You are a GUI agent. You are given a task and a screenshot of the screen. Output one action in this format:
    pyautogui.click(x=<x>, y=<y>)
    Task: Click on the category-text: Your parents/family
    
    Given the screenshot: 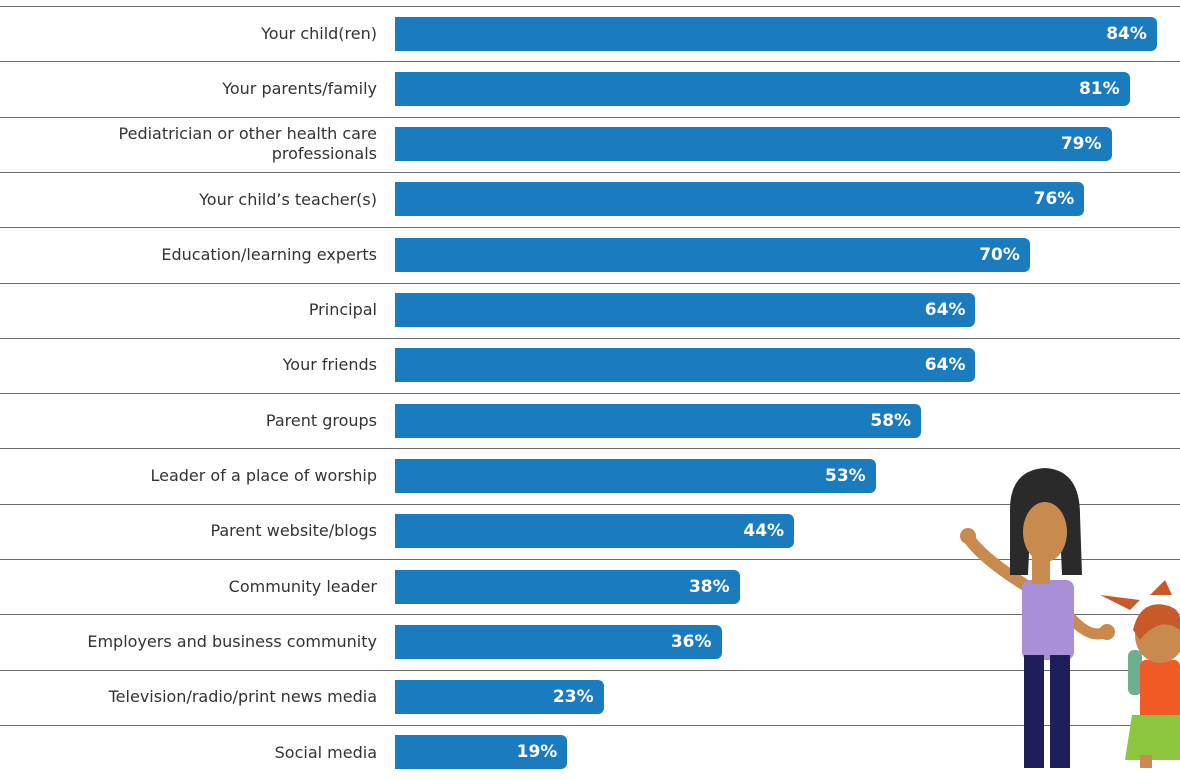 What is the action you would take?
    pyautogui.click(x=299, y=88)
    